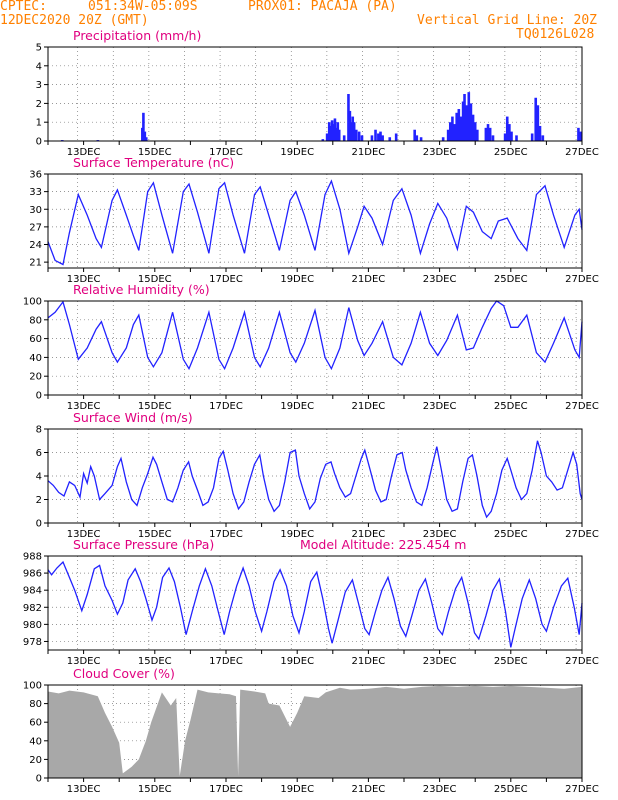  What do you see at coordinates (315, 731) in the screenshot?
I see `cloud-cover-area` at bounding box center [315, 731].